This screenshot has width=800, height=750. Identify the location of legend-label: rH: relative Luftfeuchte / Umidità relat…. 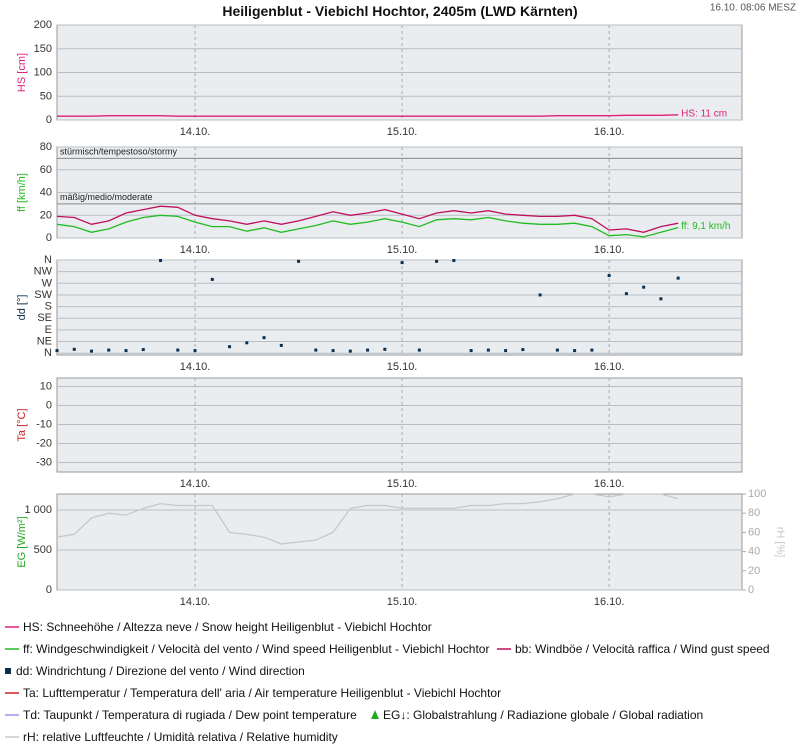
(180, 737).